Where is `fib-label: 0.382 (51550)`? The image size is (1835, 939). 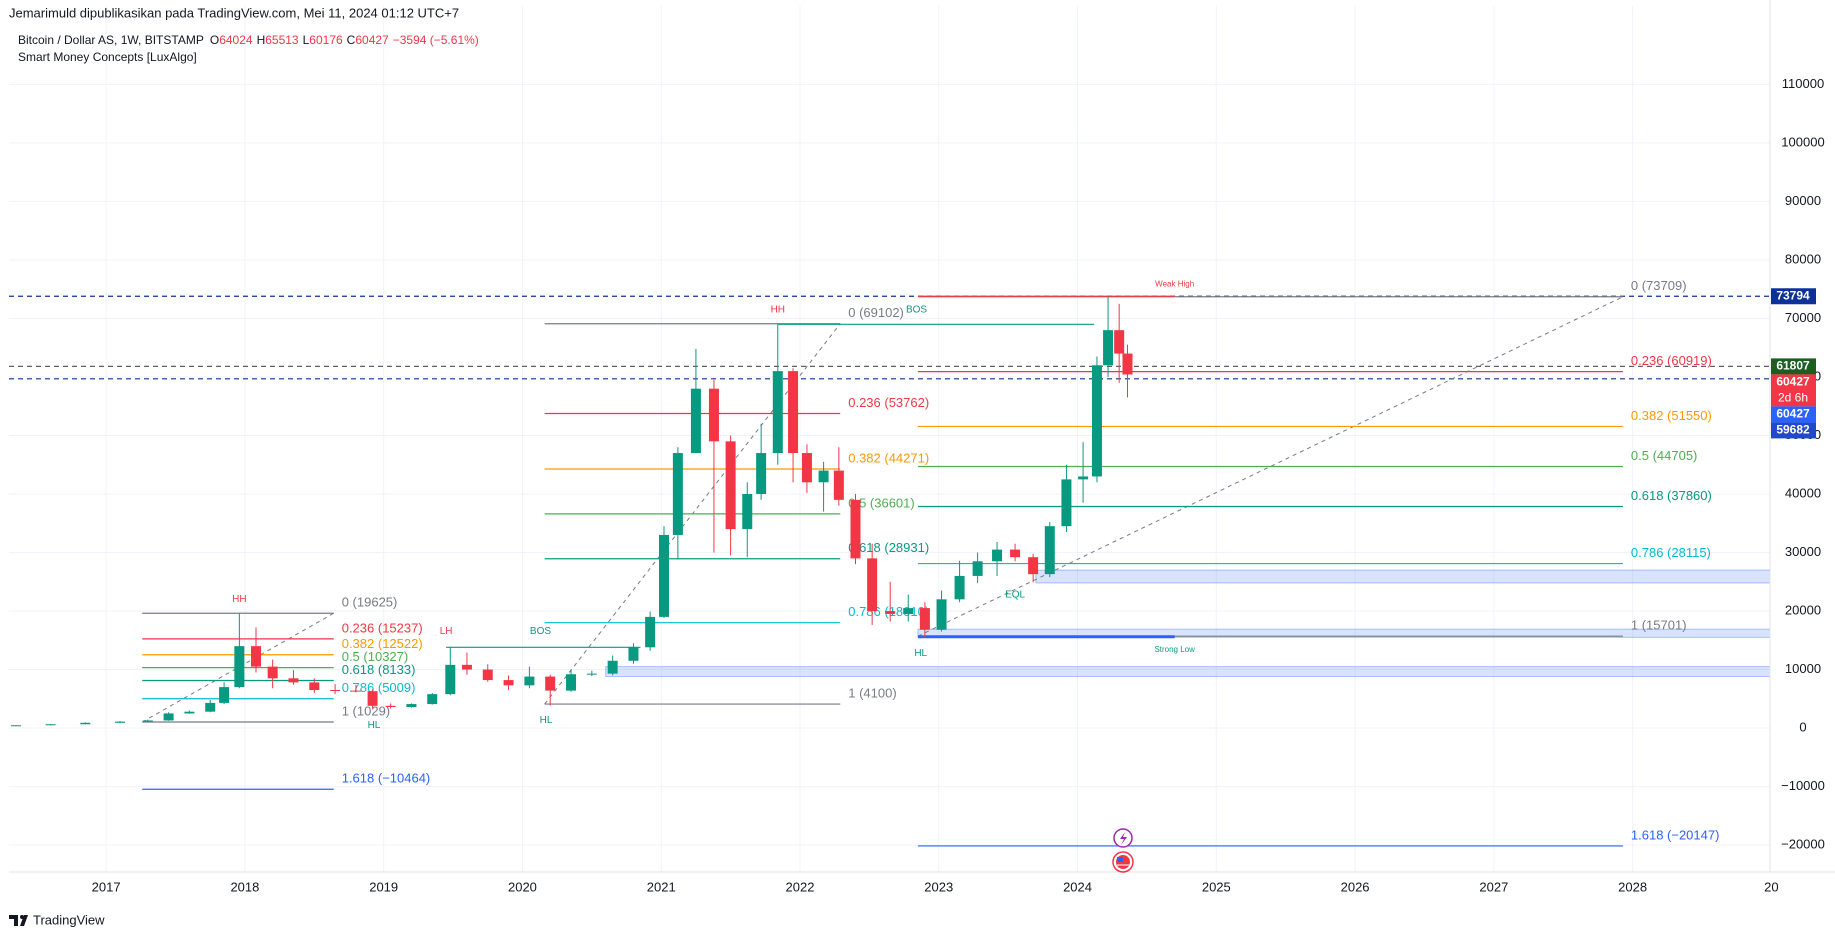
fib-label: 0.382 (51550) is located at coordinates (1671, 415).